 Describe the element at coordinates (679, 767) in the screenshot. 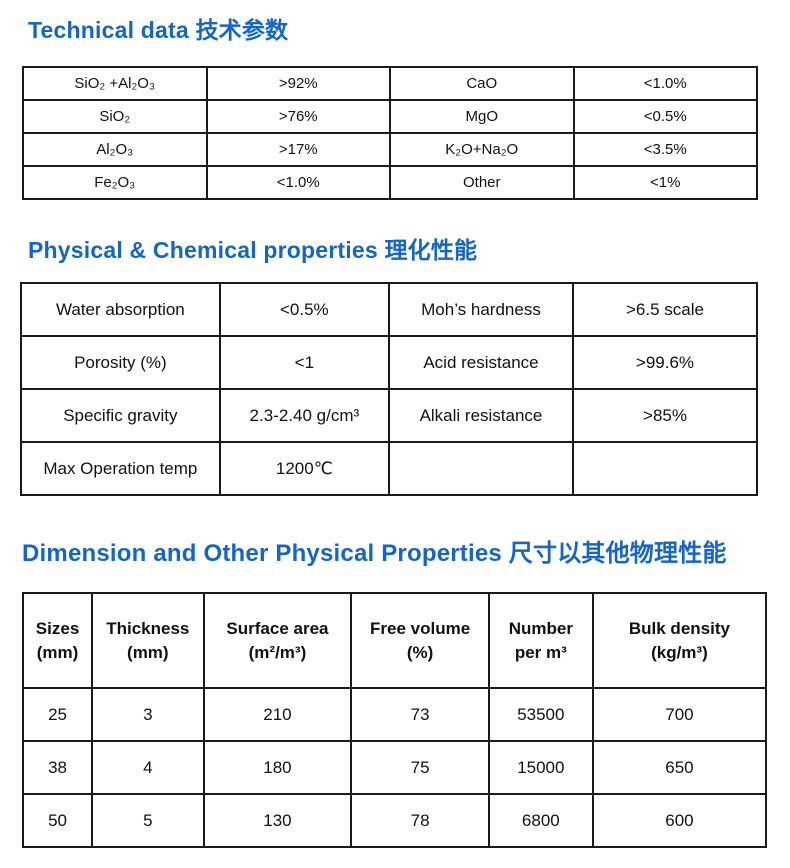

I see `table-cell: 650` at that location.